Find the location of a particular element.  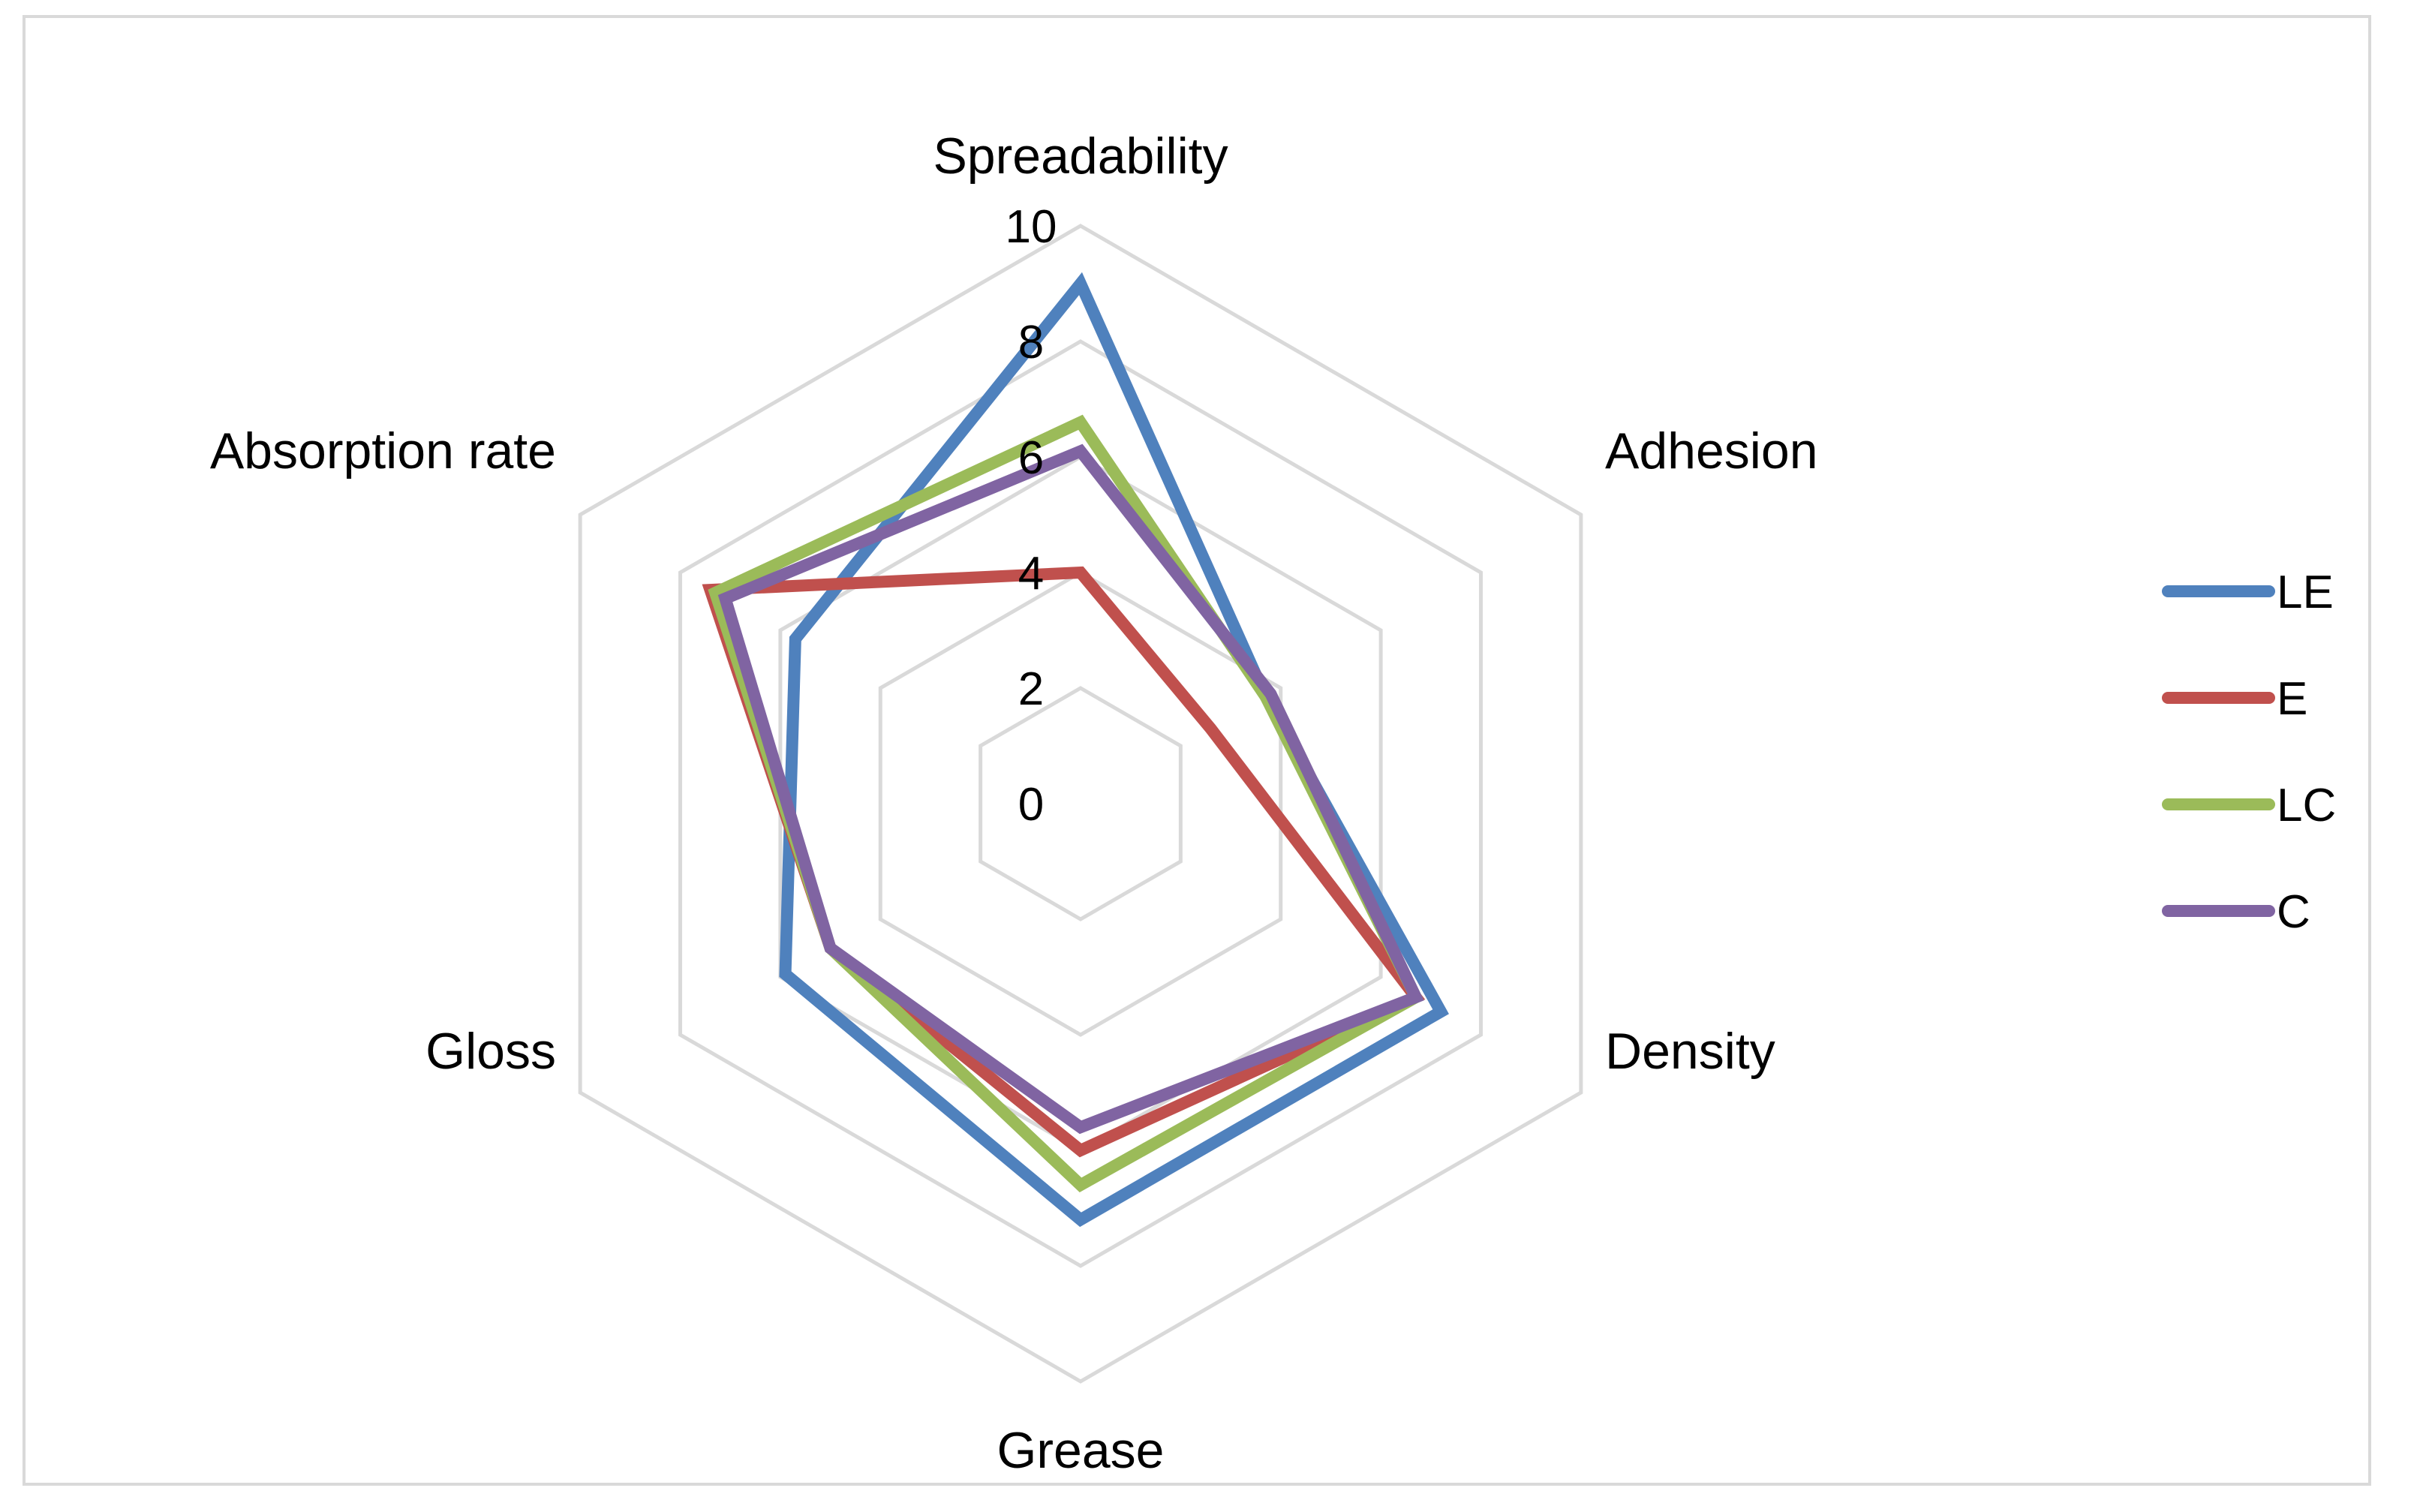

axis-label-adhesion: Adhesion is located at coordinates (1711, 450).